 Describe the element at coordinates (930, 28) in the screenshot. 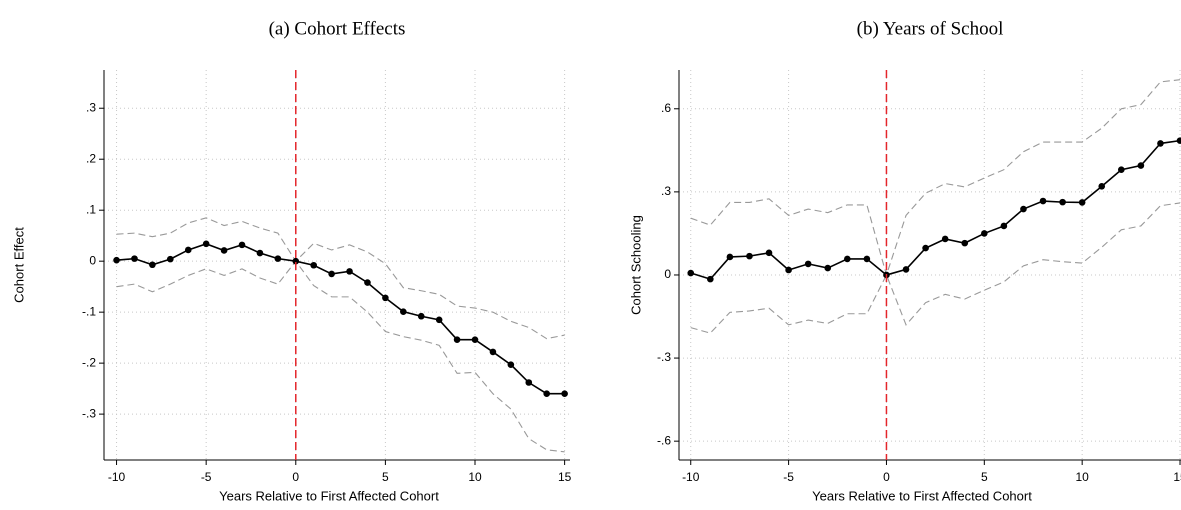

I see `panel-title: (b) Years of School` at that location.